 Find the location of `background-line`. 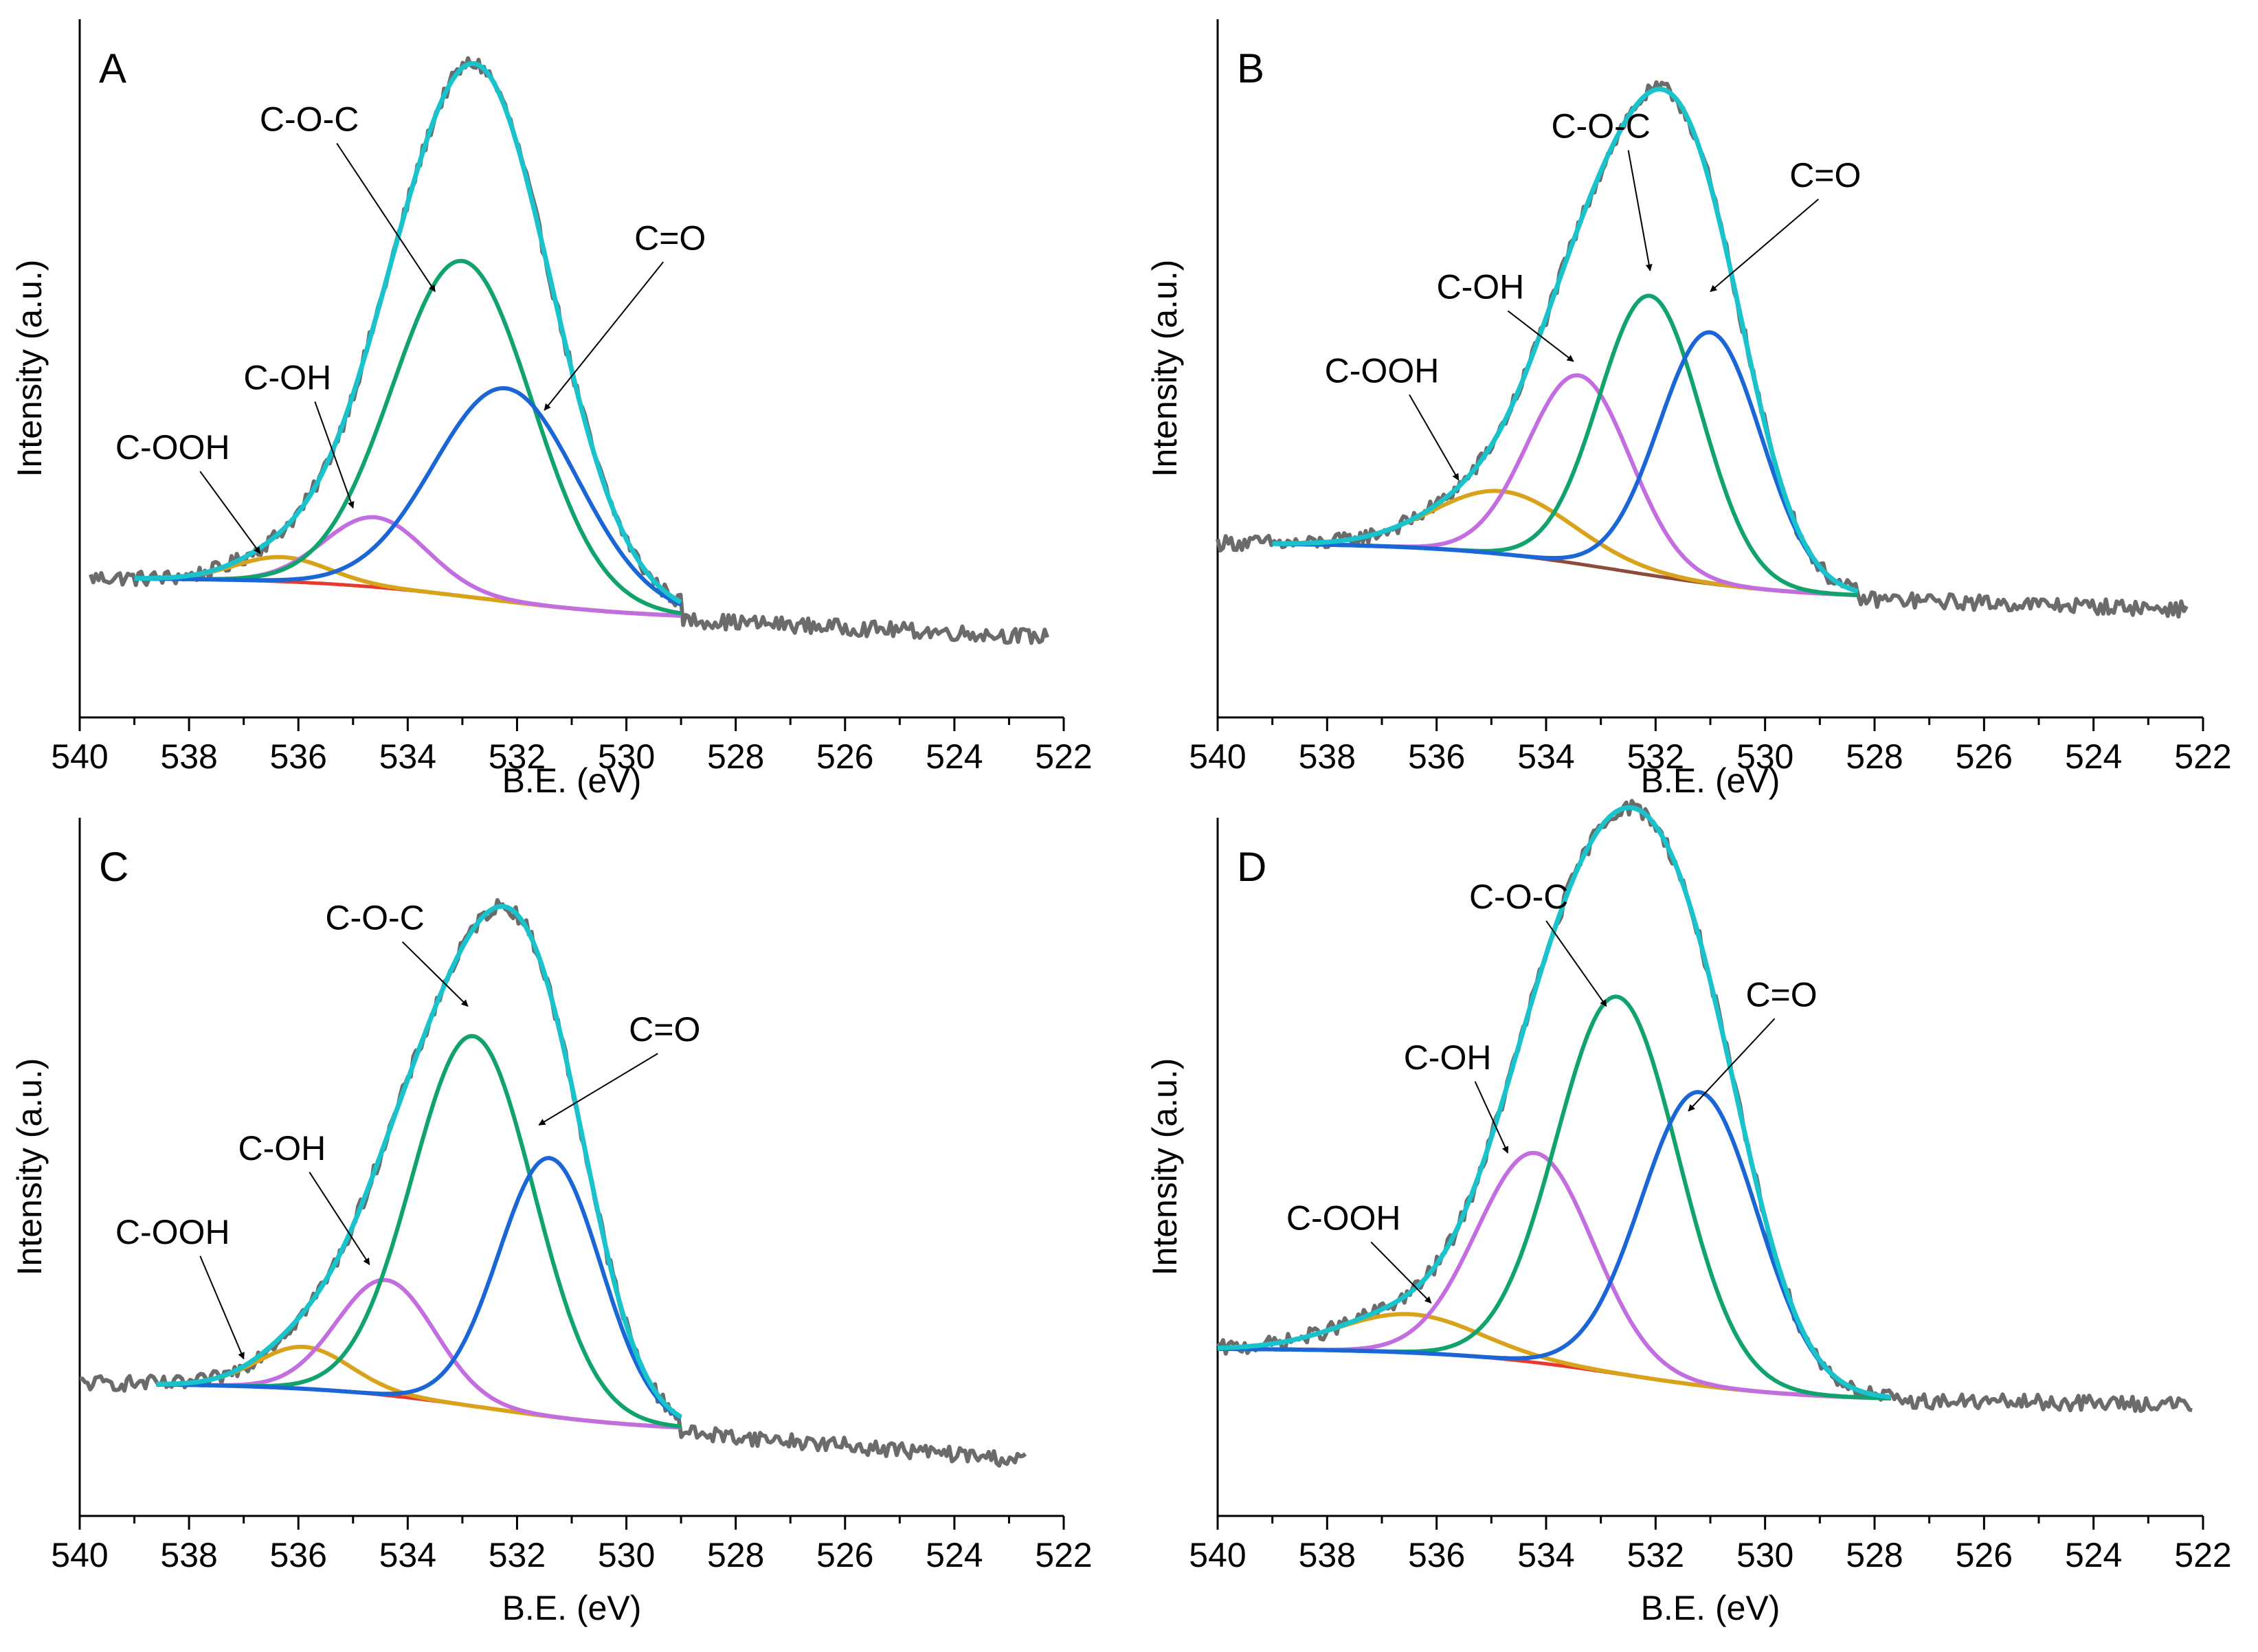

background-line is located at coordinates (1555, 1373).